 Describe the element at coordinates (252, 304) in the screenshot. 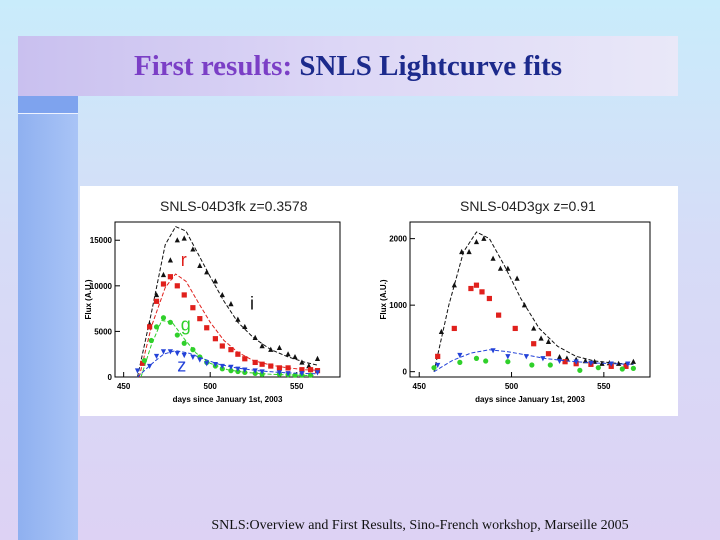

I see `band-label-i: i` at that location.